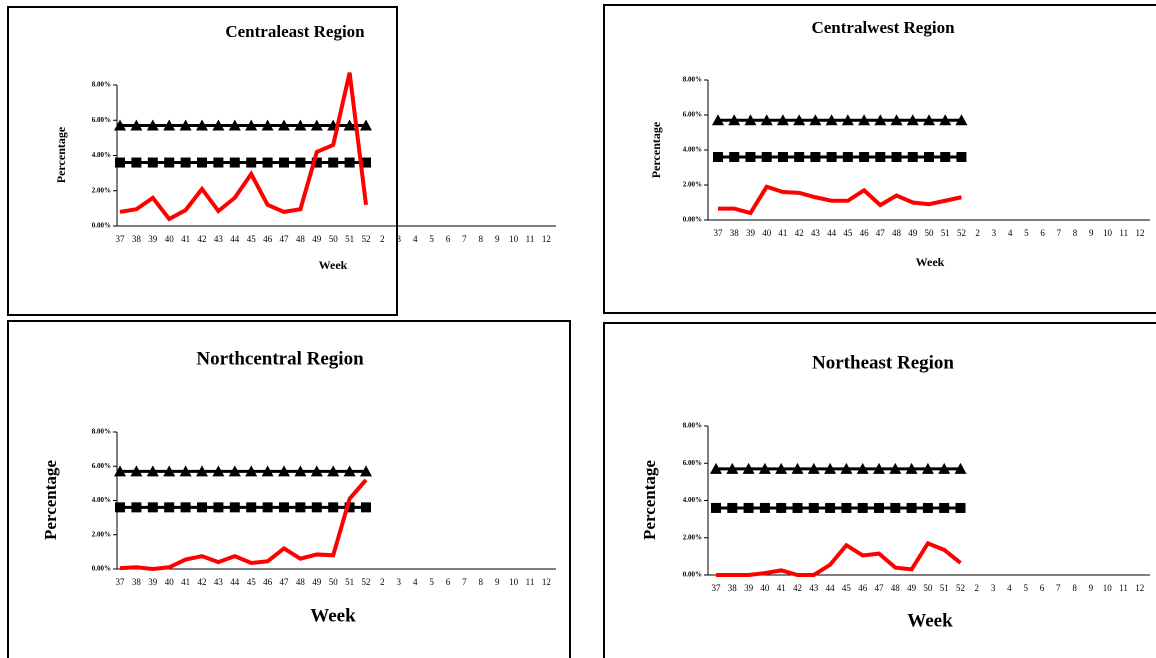 Image resolution: width=1156 pixels, height=658 pixels. What do you see at coordinates (847, 588) in the screenshot?
I see `x-tick-label: 45` at bounding box center [847, 588].